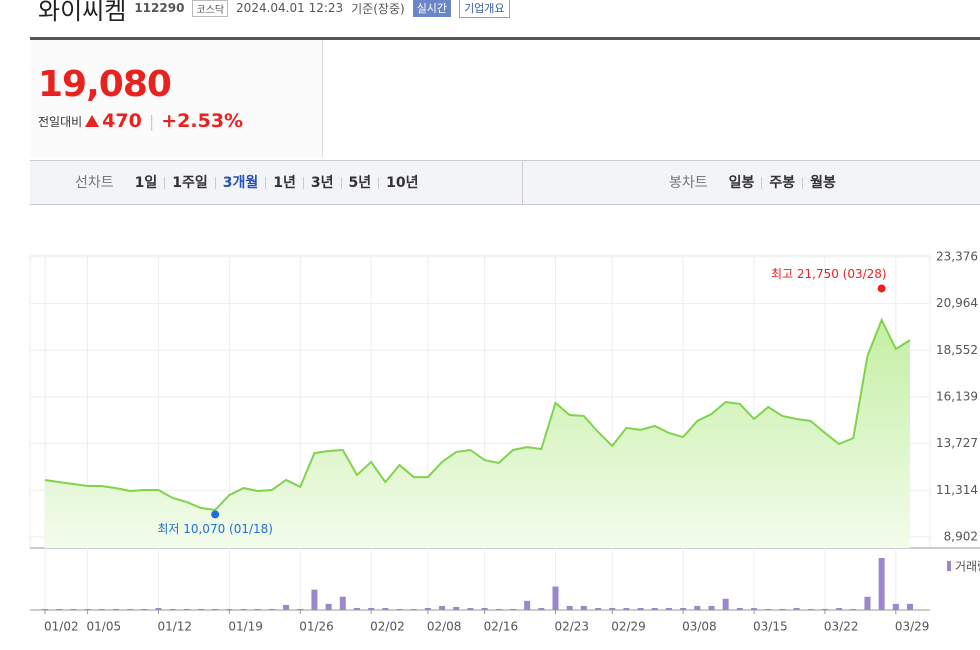 This screenshot has height=650, width=980. Describe the element at coordinates (159, 8) in the screenshot. I see `stock-code: 112290` at that location.